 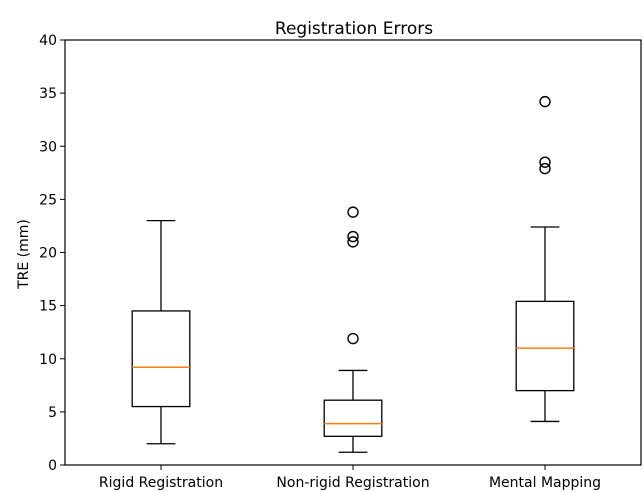 I want to click on y-tick-label: 0, so click(x=52, y=466).